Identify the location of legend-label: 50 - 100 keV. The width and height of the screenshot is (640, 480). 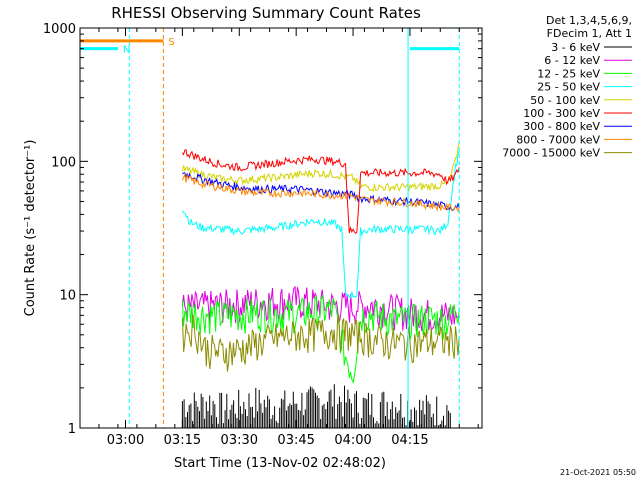
(565, 100).